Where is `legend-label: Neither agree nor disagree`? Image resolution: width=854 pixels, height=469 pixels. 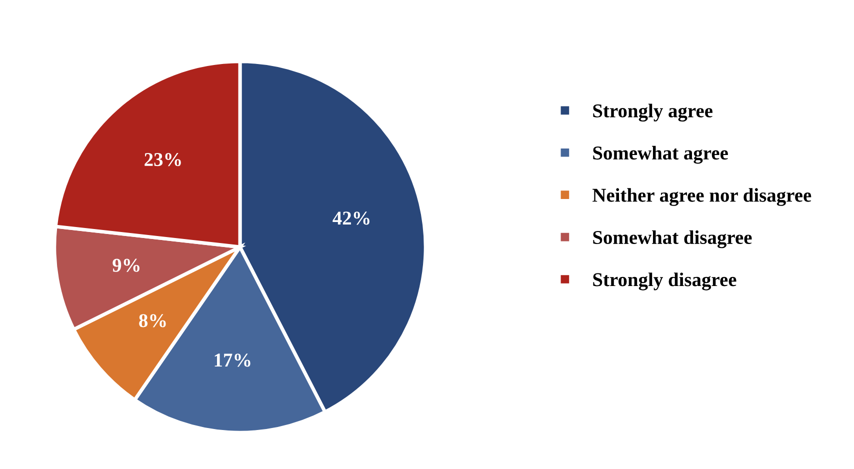 legend-label: Neither agree nor disagree is located at coordinates (702, 197).